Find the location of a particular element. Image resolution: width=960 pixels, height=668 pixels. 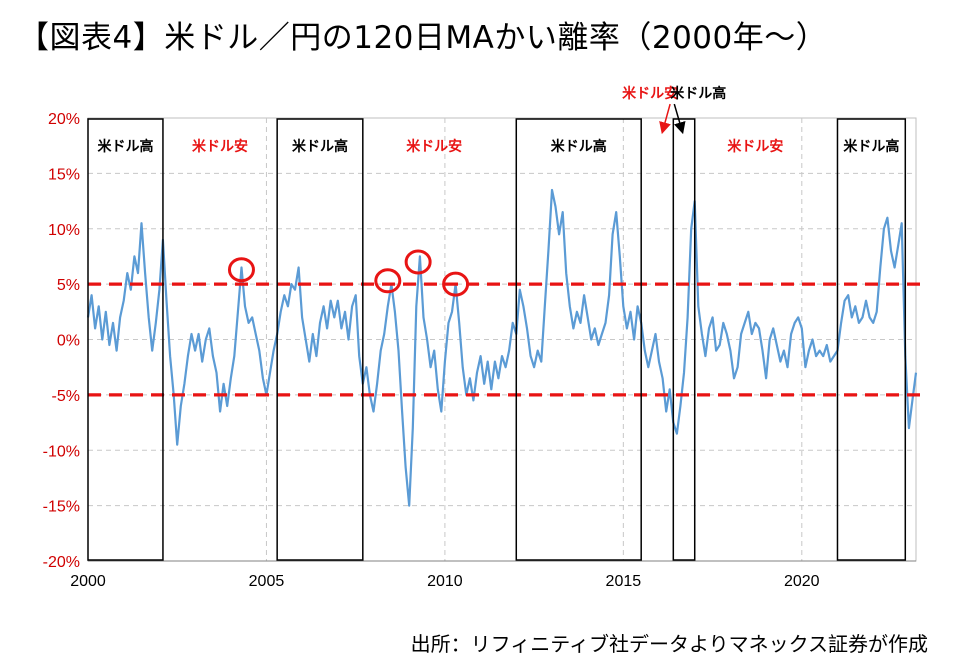

y-tick-label: -15% is located at coordinates (61, 507).